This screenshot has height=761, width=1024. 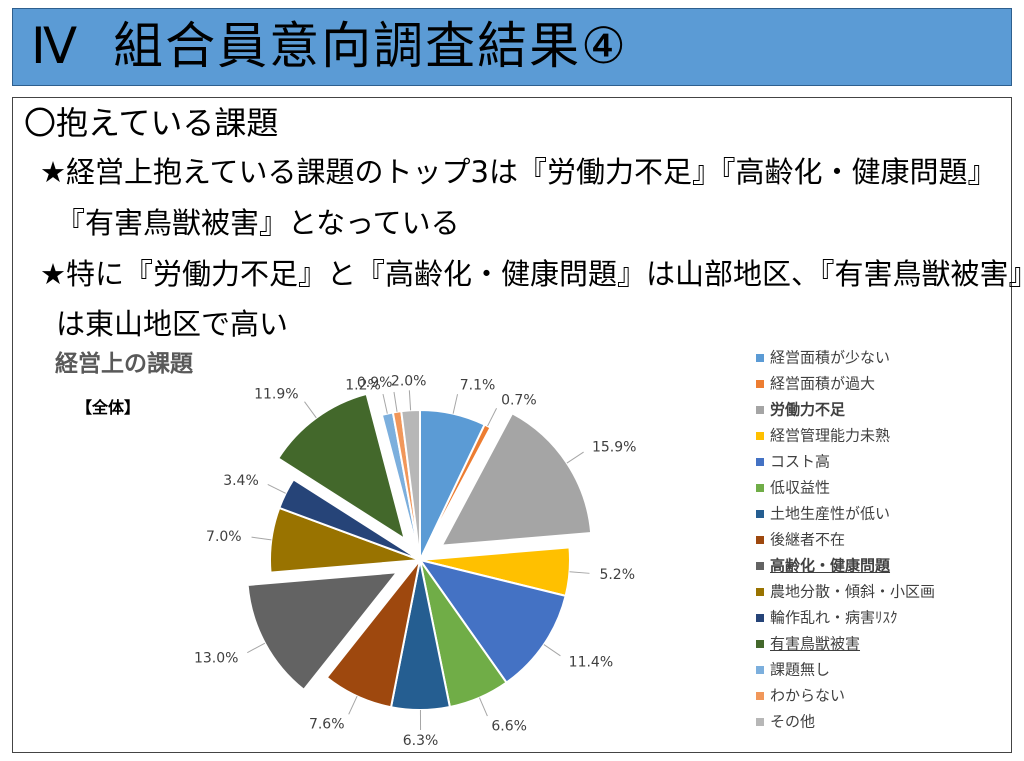 I want to click on data-label-5: 6.6%, so click(x=509, y=726).